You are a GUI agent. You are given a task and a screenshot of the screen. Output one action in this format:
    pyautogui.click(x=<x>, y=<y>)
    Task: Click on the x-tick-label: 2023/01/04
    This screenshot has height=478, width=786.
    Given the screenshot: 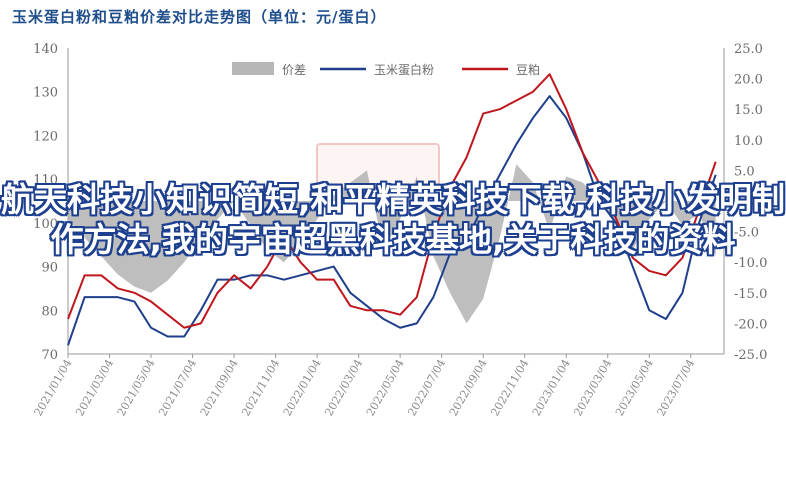 What is the action you would take?
    pyautogui.click(x=551, y=387)
    